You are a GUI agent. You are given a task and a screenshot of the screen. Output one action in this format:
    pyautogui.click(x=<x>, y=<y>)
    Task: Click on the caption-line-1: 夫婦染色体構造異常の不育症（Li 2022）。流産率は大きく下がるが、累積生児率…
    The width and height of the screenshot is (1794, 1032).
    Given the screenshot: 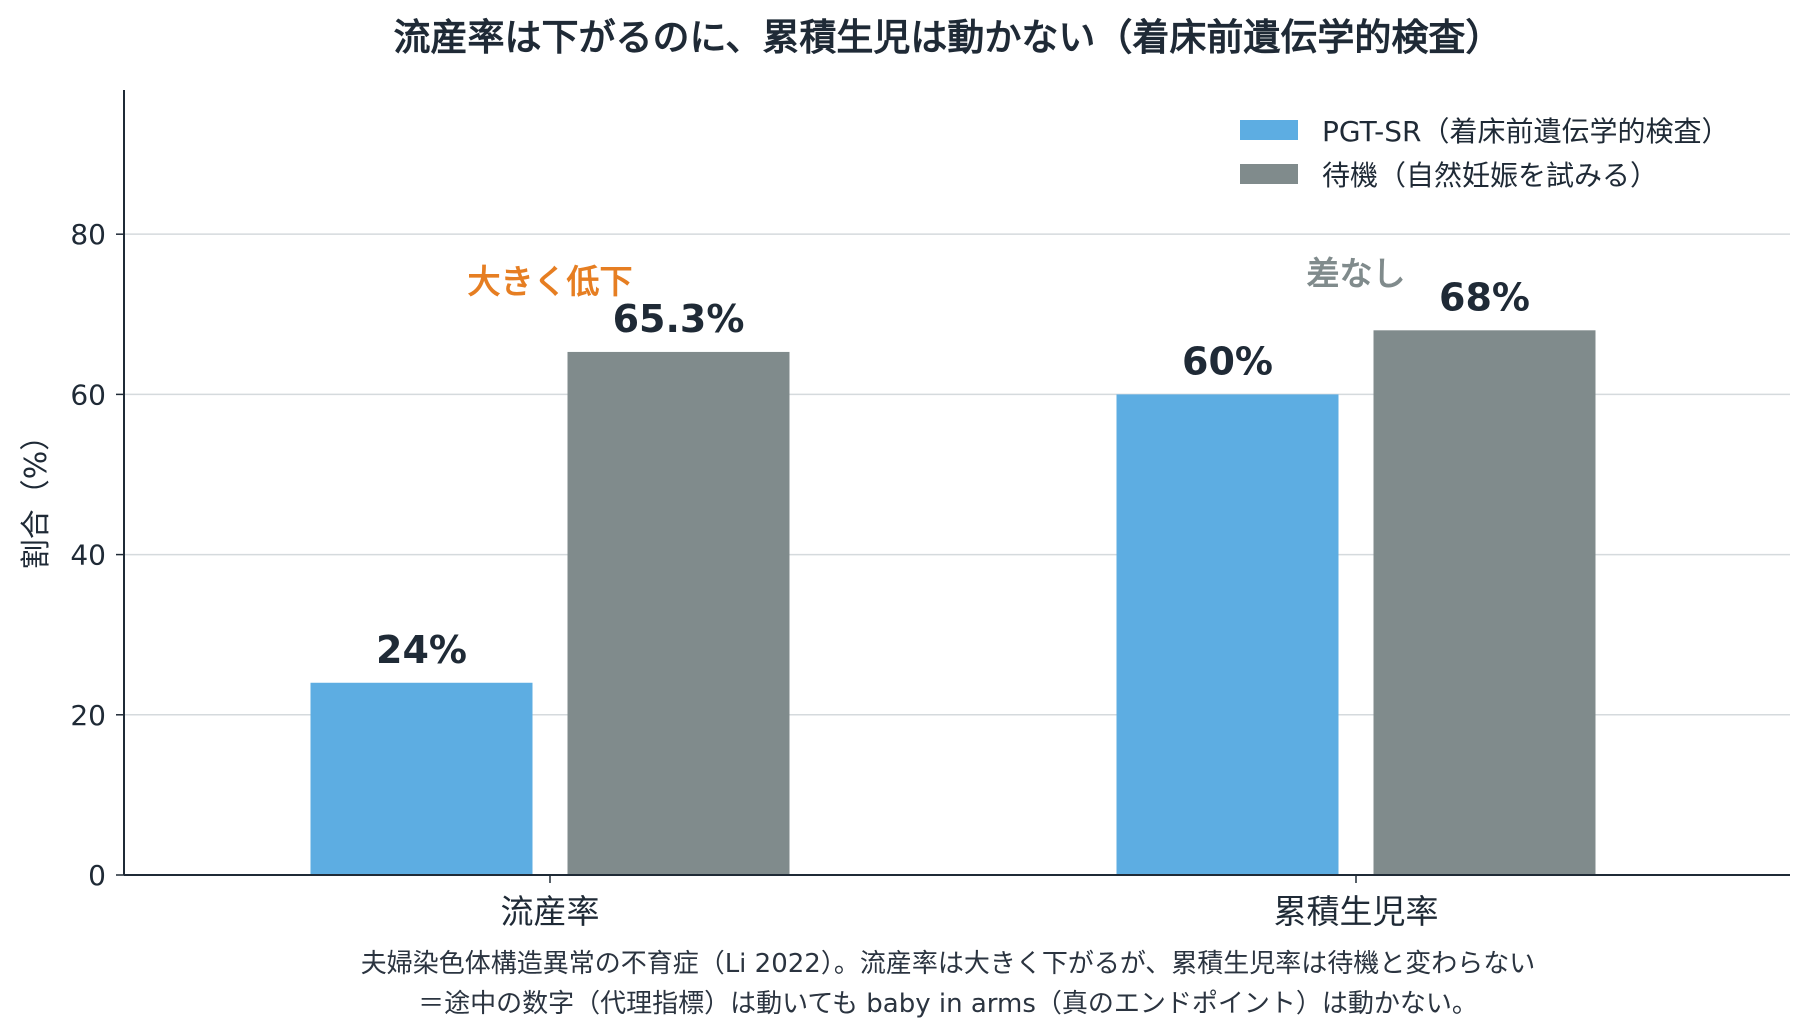 What is the action you would take?
    pyautogui.click(x=948, y=964)
    